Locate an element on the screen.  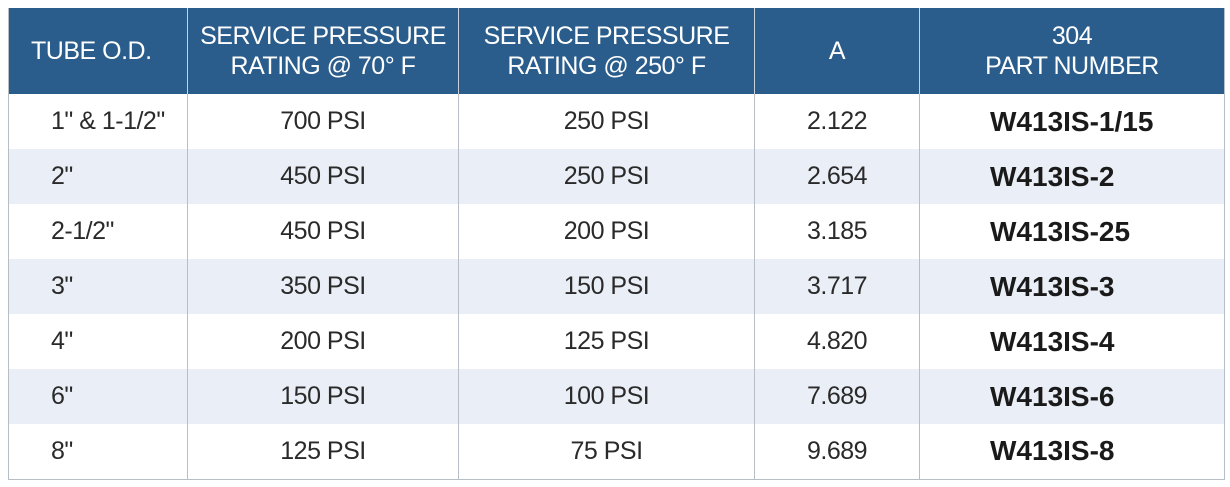
cell-part-number: W413IS-2 is located at coordinates (1052, 176).